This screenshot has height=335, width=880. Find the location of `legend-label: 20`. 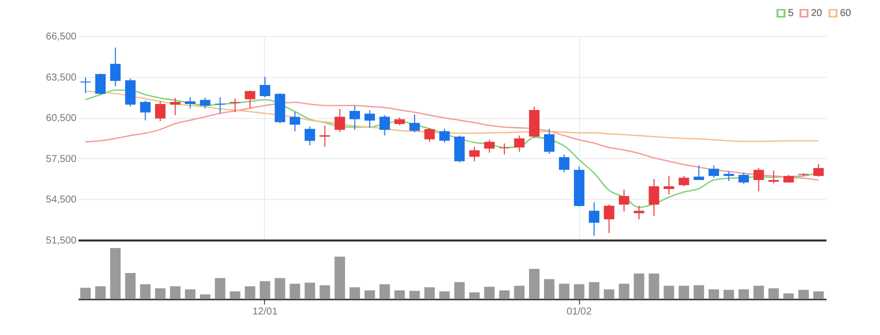

legend-label: 20 is located at coordinates (817, 14).